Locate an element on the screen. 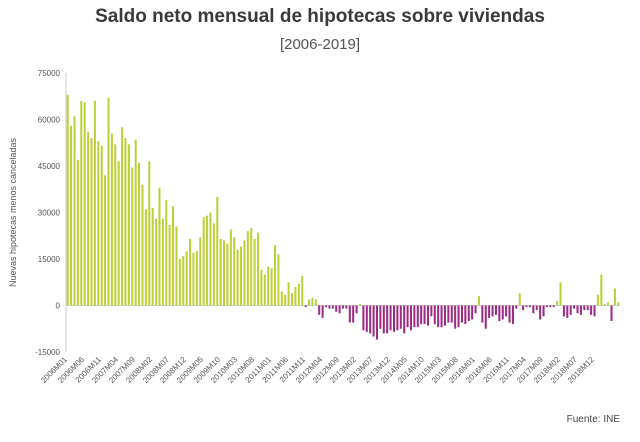  y-tick-label: 15000 is located at coordinates (49, 259).